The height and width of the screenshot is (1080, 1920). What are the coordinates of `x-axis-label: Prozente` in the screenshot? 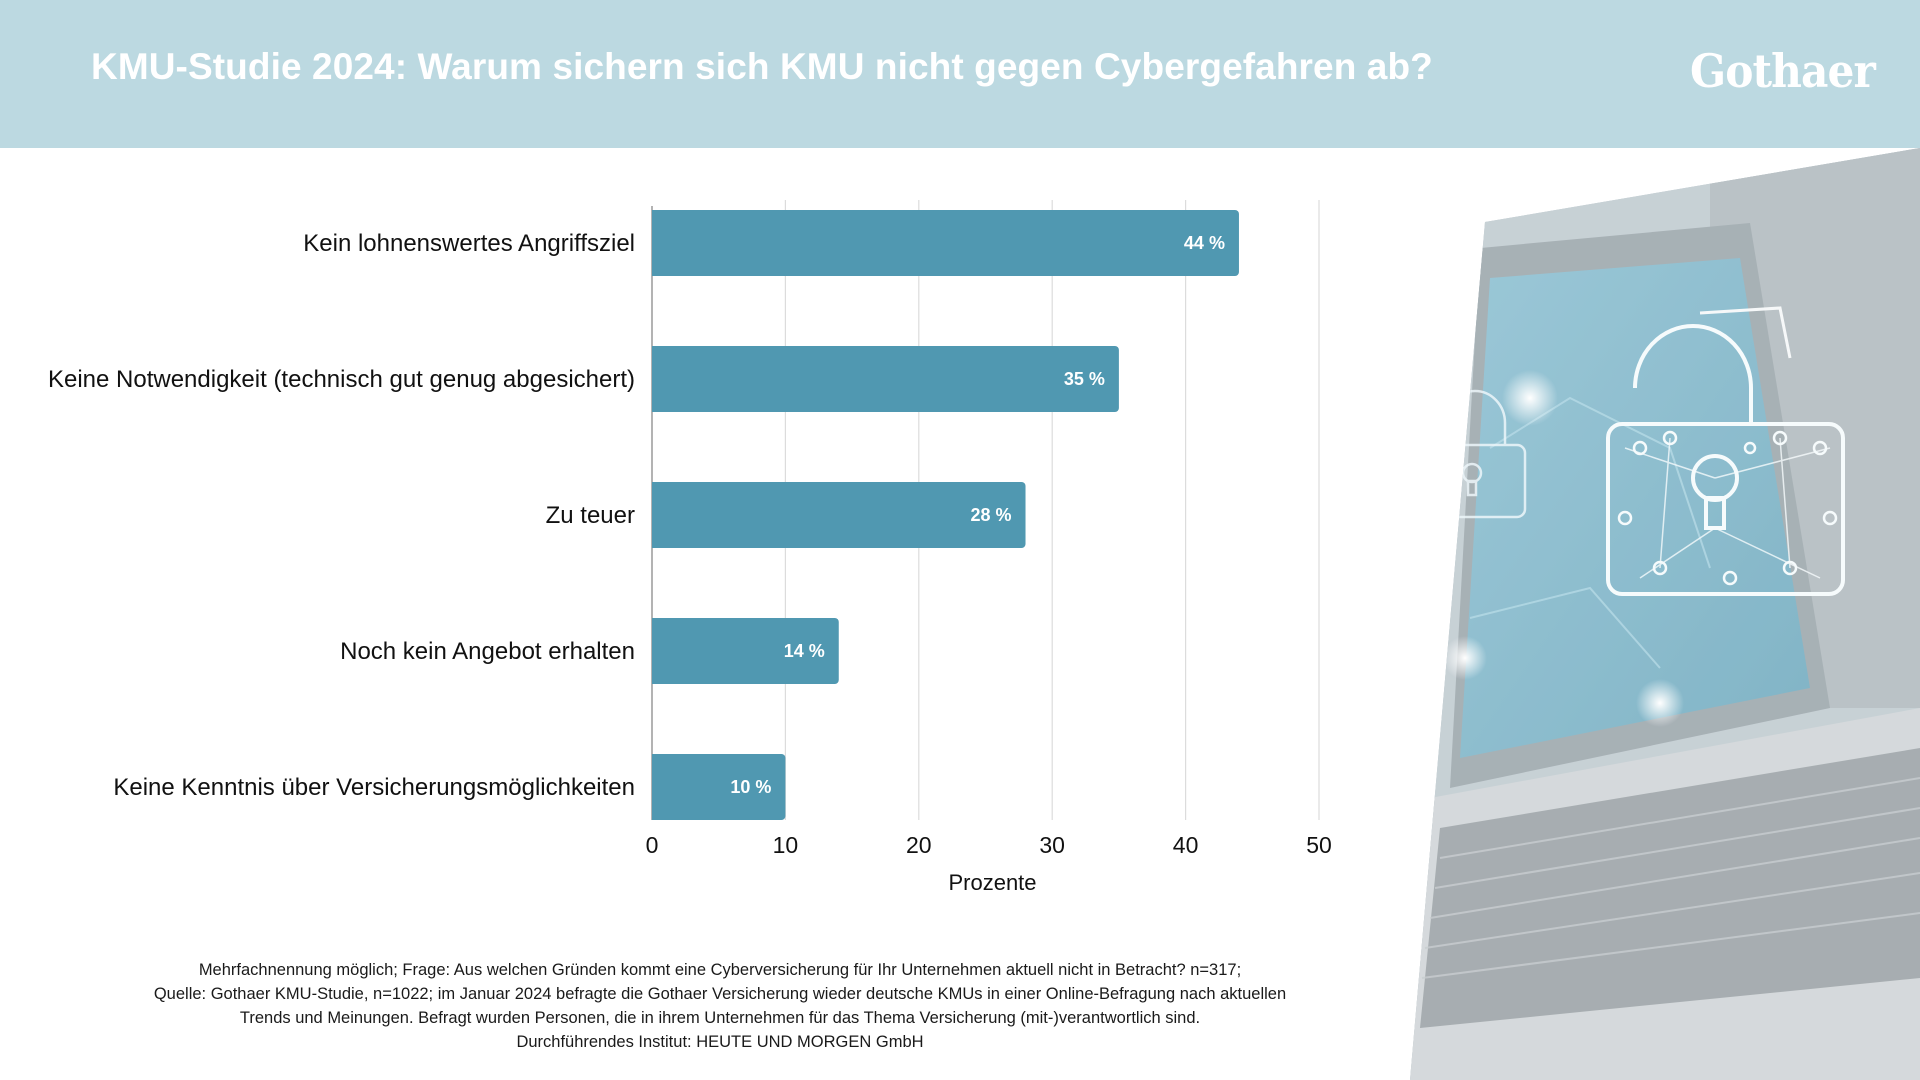 It's located at (992, 882).